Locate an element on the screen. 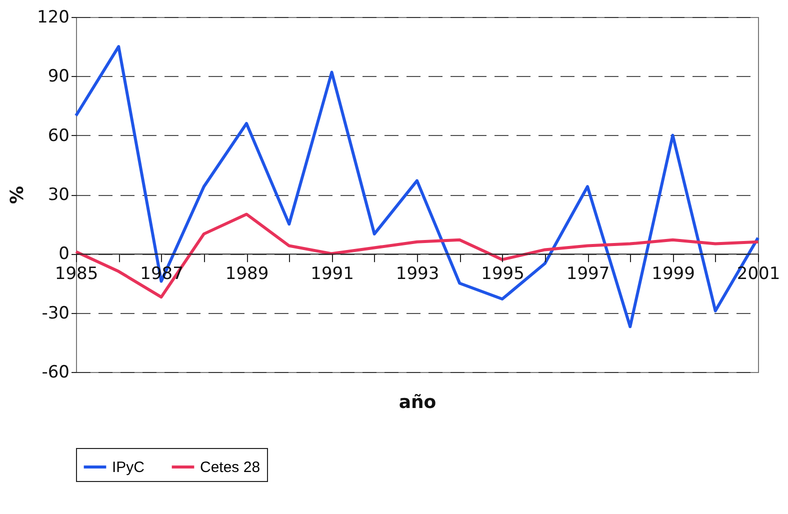 Image resolution: width=788 pixels, height=514 pixels. legend-label: IPyC is located at coordinates (128, 467).